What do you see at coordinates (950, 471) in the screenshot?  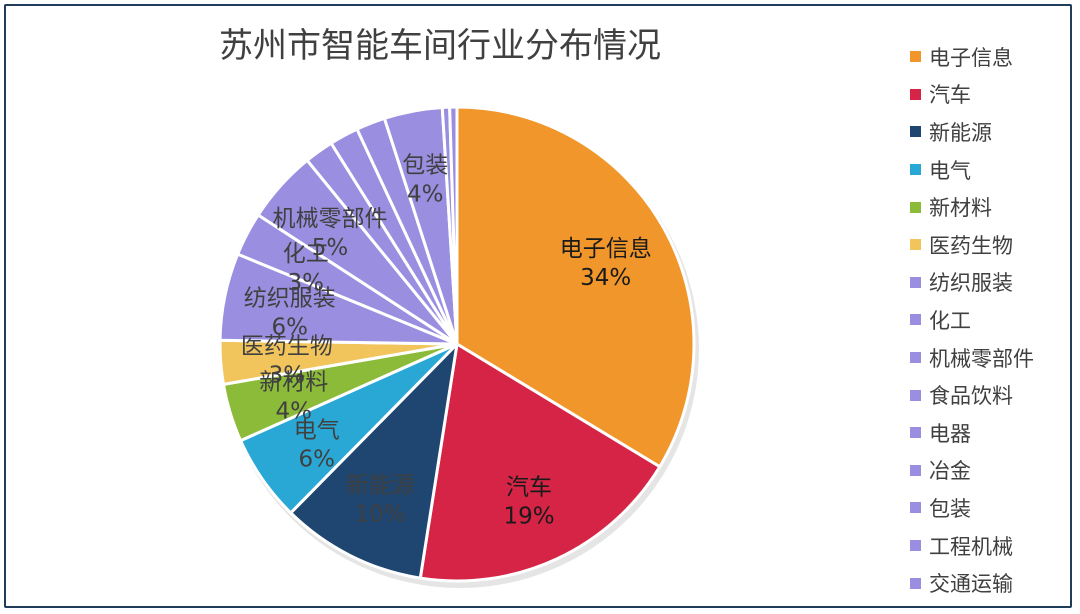 I see `legend-label: 冶金` at bounding box center [950, 471].